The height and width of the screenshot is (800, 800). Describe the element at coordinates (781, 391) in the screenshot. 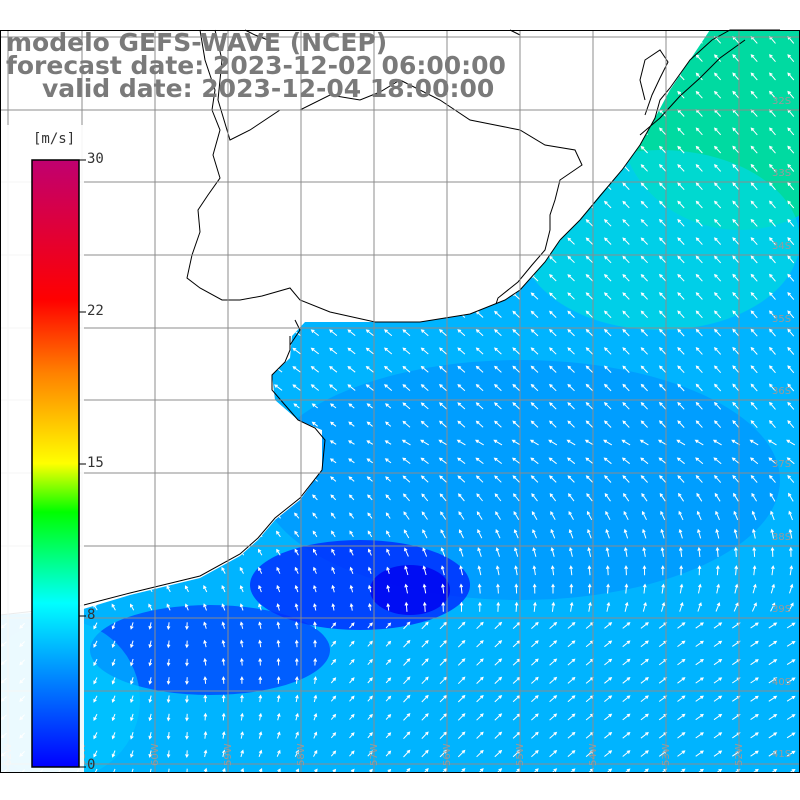

I see `latitude-label: 36S` at that location.